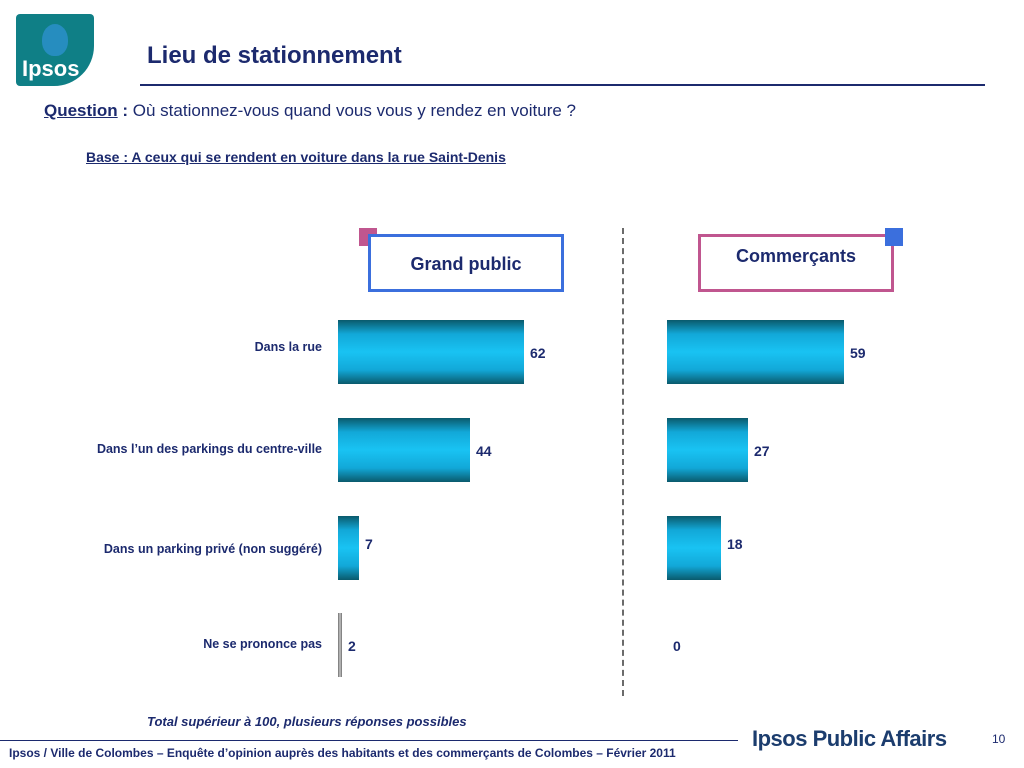  What do you see at coordinates (735, 544) in the screenshot?
I see `data-label: 18` at bounding box center [735, 544].